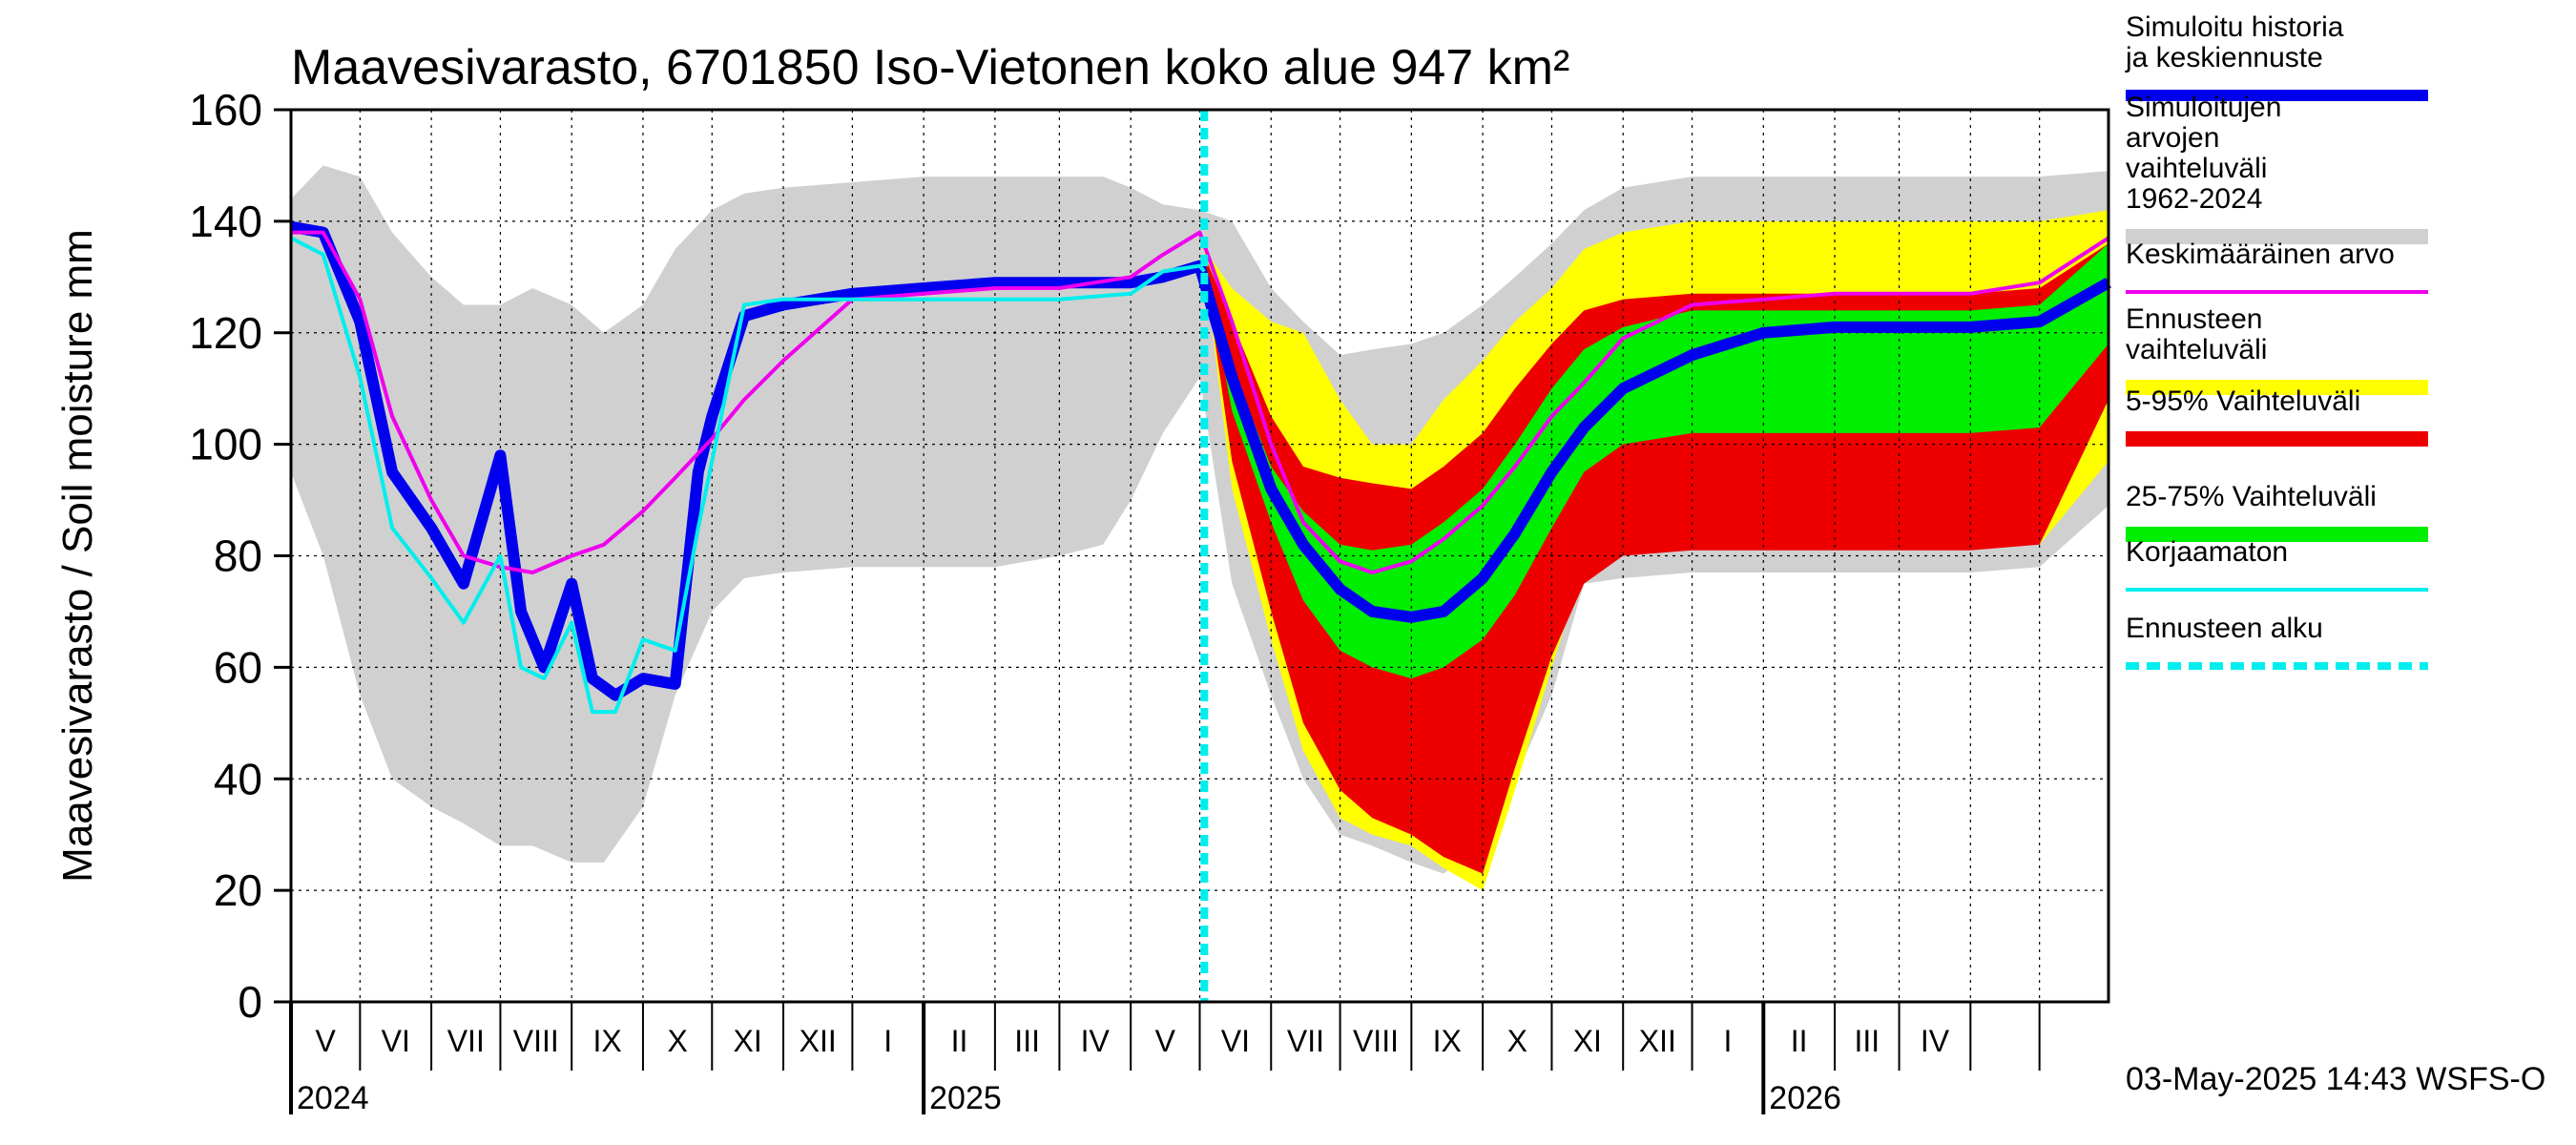  Describe the element at coordinates (2224, 628) in the screenshot. I see `legend-label-ennusteen-alku: Ennusteen alku` at that location.